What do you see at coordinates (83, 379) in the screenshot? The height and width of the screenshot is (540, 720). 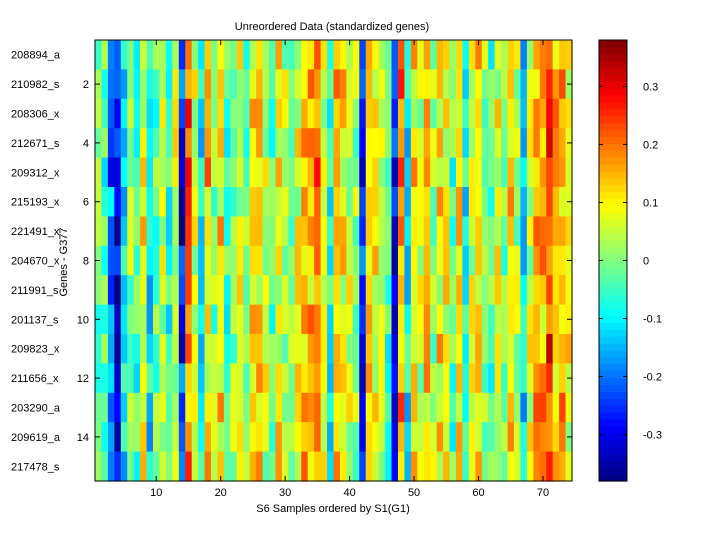 I see `y-tick-label: 12` at bounding box center [83, 379].